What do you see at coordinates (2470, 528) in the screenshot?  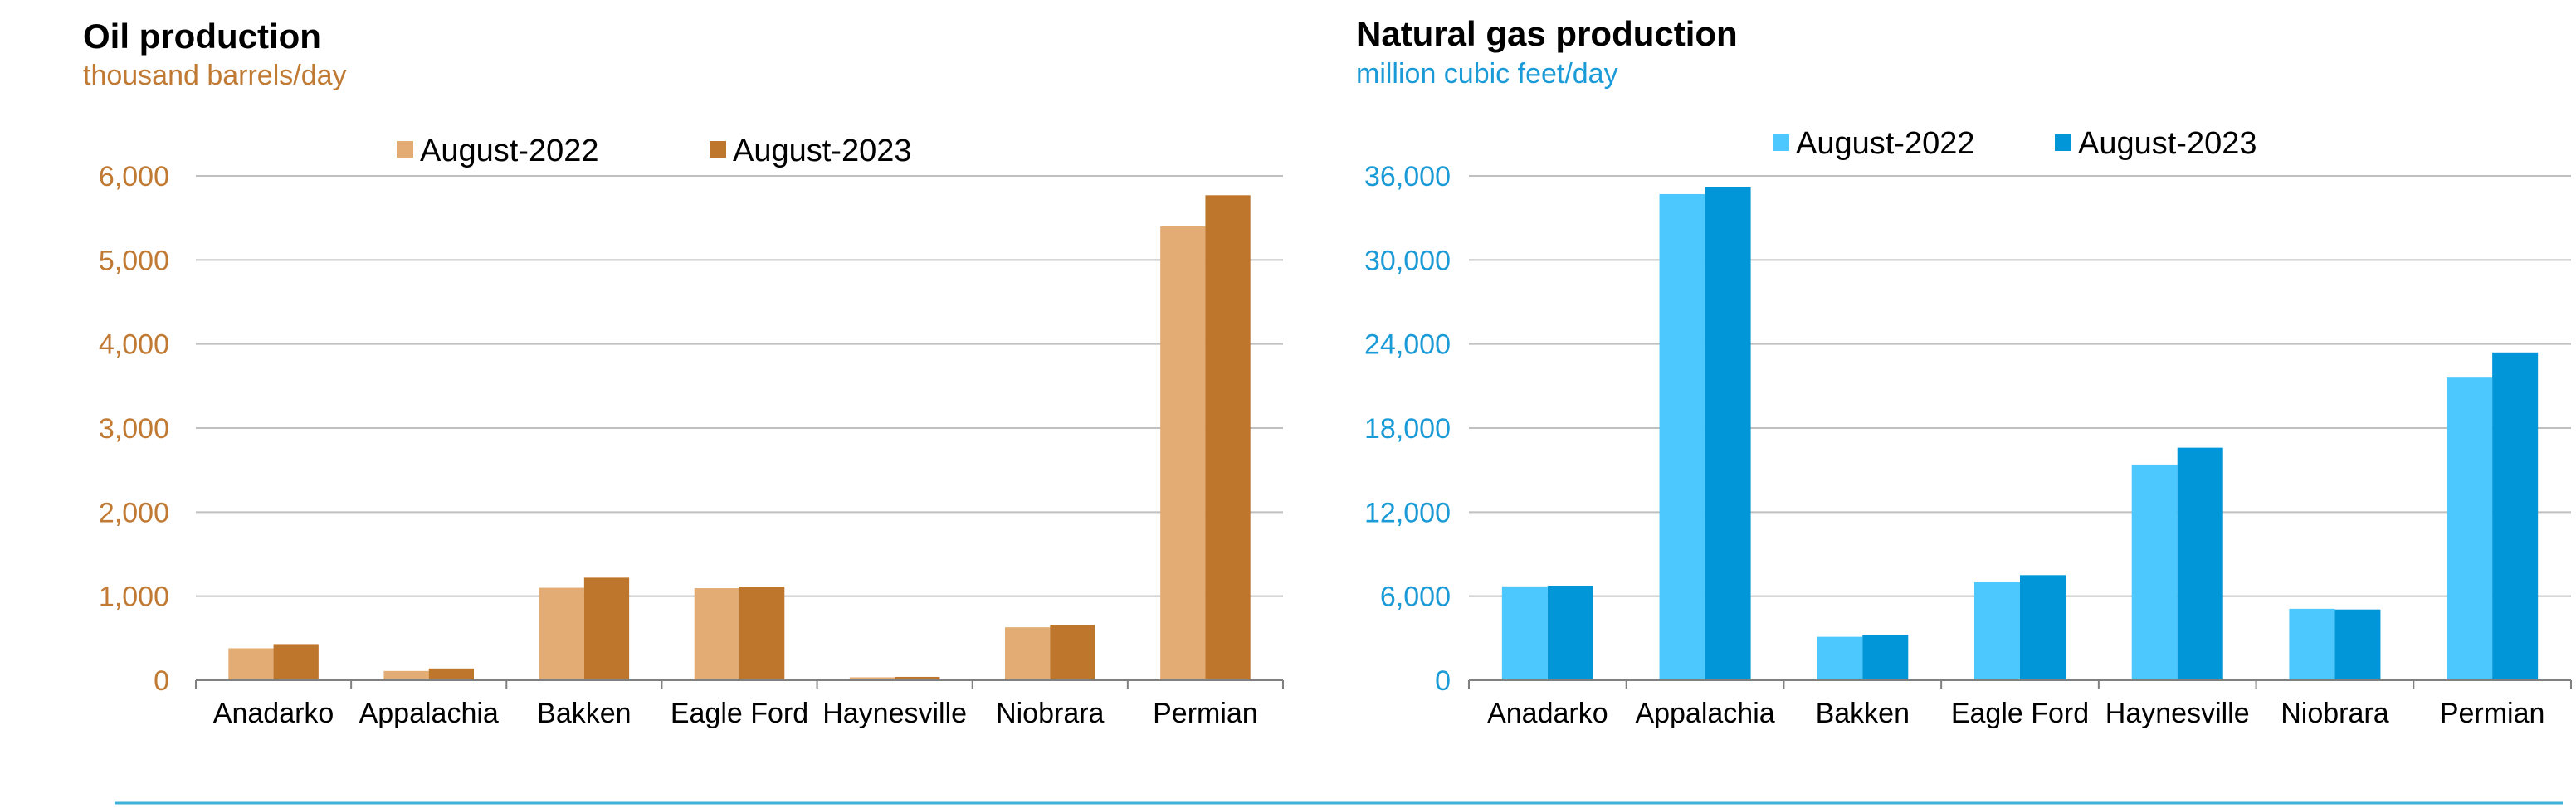 I see `gas-bar-permian-2022` at bounding box center [2470, 528].